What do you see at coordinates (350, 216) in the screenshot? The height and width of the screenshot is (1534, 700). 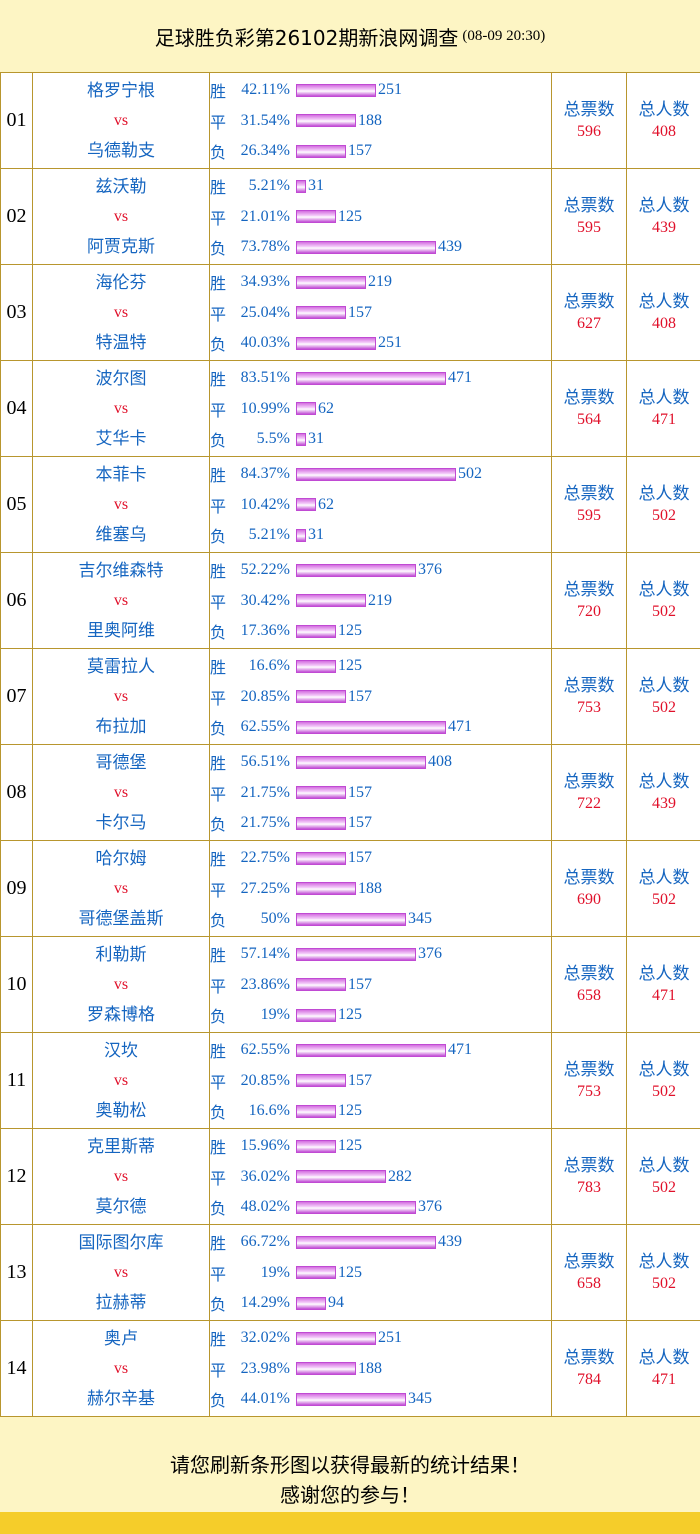 I see `vote-count: 125` at bounding box center [350, 216].